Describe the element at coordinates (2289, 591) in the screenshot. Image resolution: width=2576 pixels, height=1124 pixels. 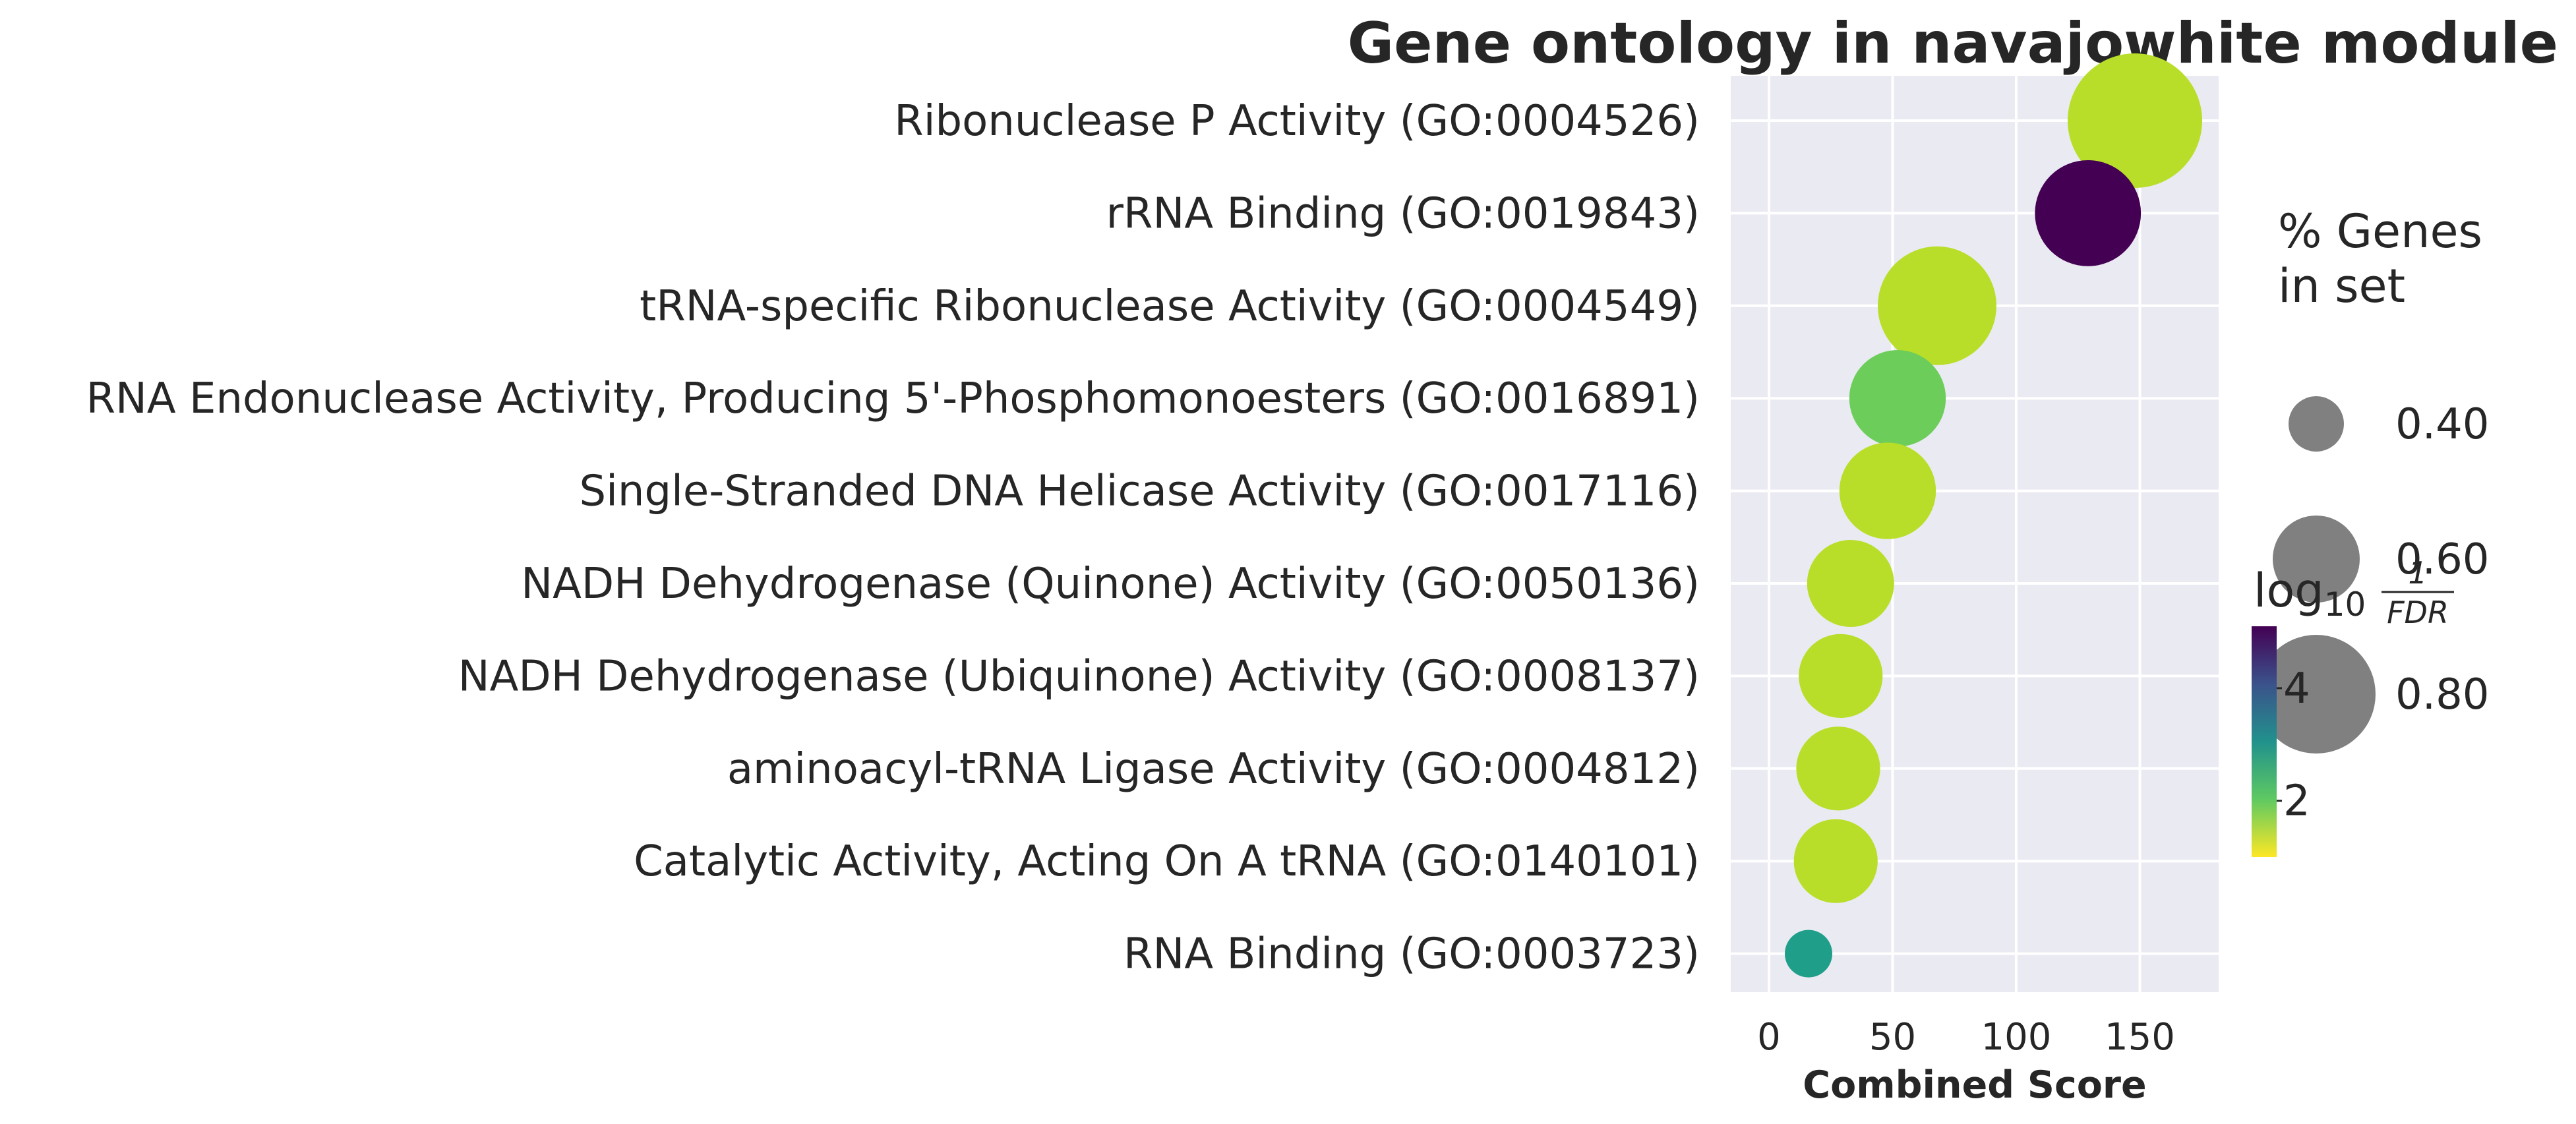
I see `colorbar-title-log: log` at that location.